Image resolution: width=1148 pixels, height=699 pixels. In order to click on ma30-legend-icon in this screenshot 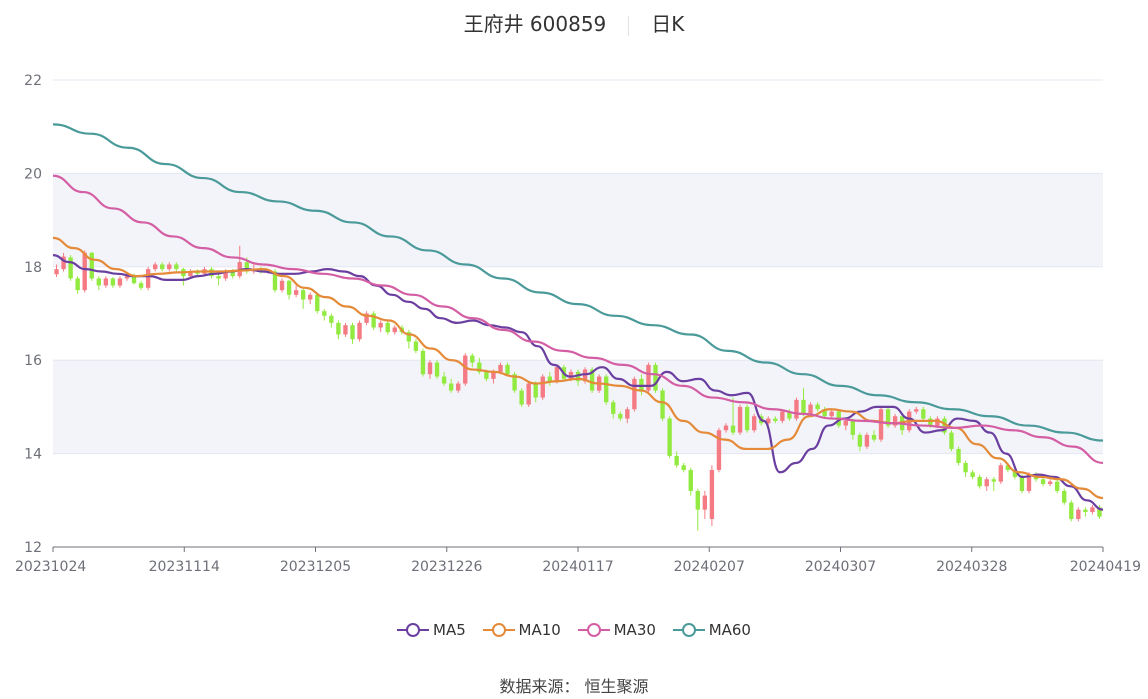, I will do `click(593, 630)`.